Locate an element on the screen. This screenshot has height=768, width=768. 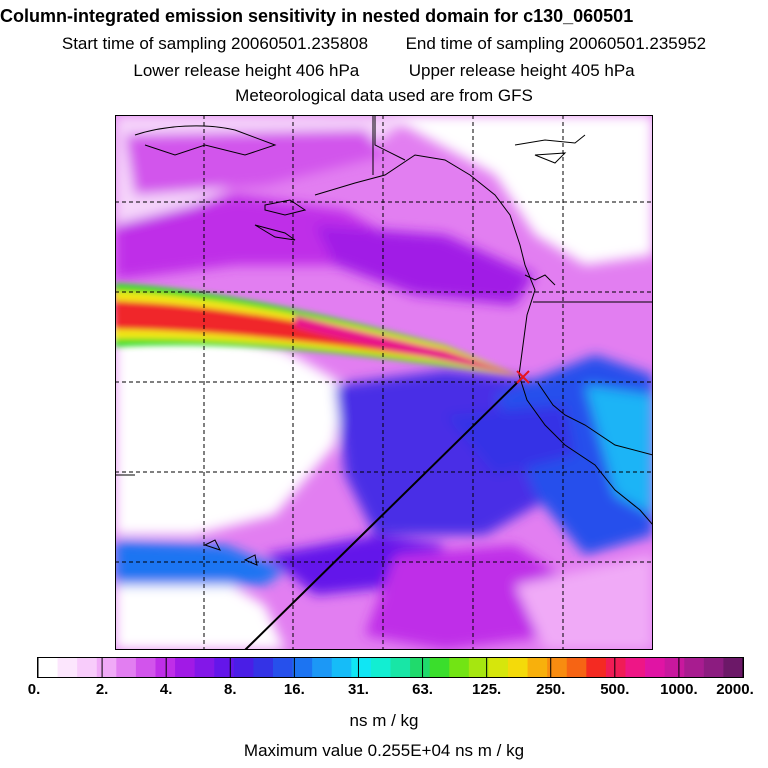
color-scale-tick-label: 31. is located at coordinates (358, 688).